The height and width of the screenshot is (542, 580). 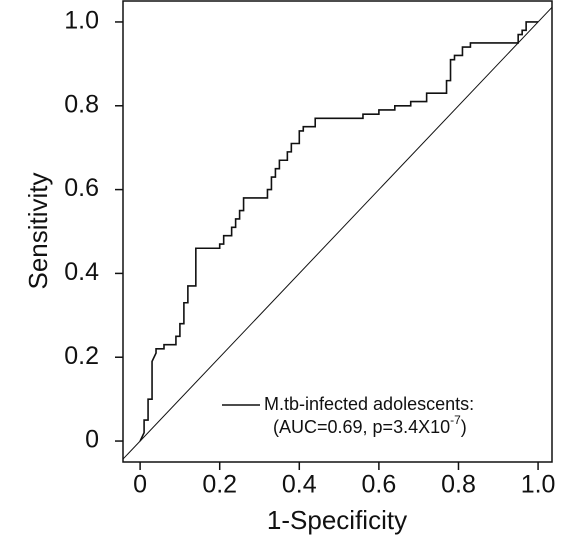 What do you see at coordinates (140, 485) in the screenshot?
I see `x-tick-label: 0` at bounding box center [140, 485].